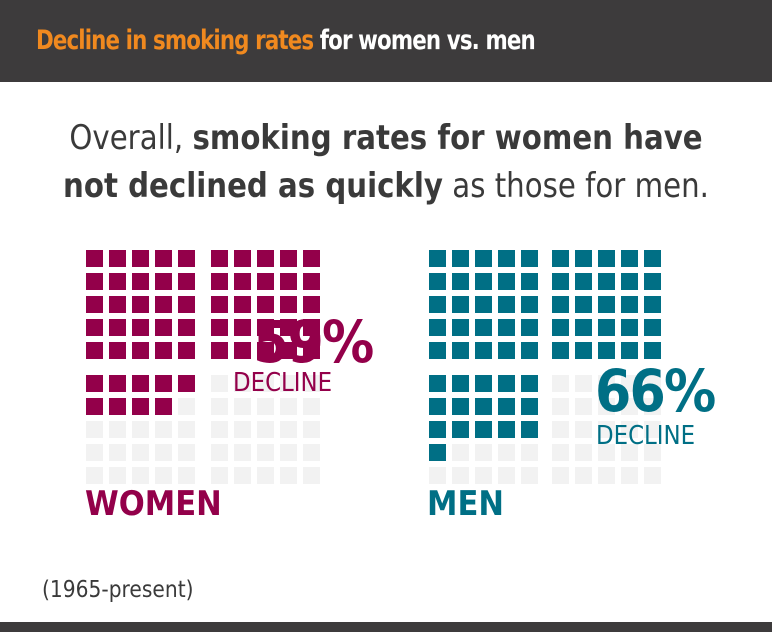 This screenshot has height=632, width=772. I want to click on header-title-rest: for women vs. men, so click(424, 40).